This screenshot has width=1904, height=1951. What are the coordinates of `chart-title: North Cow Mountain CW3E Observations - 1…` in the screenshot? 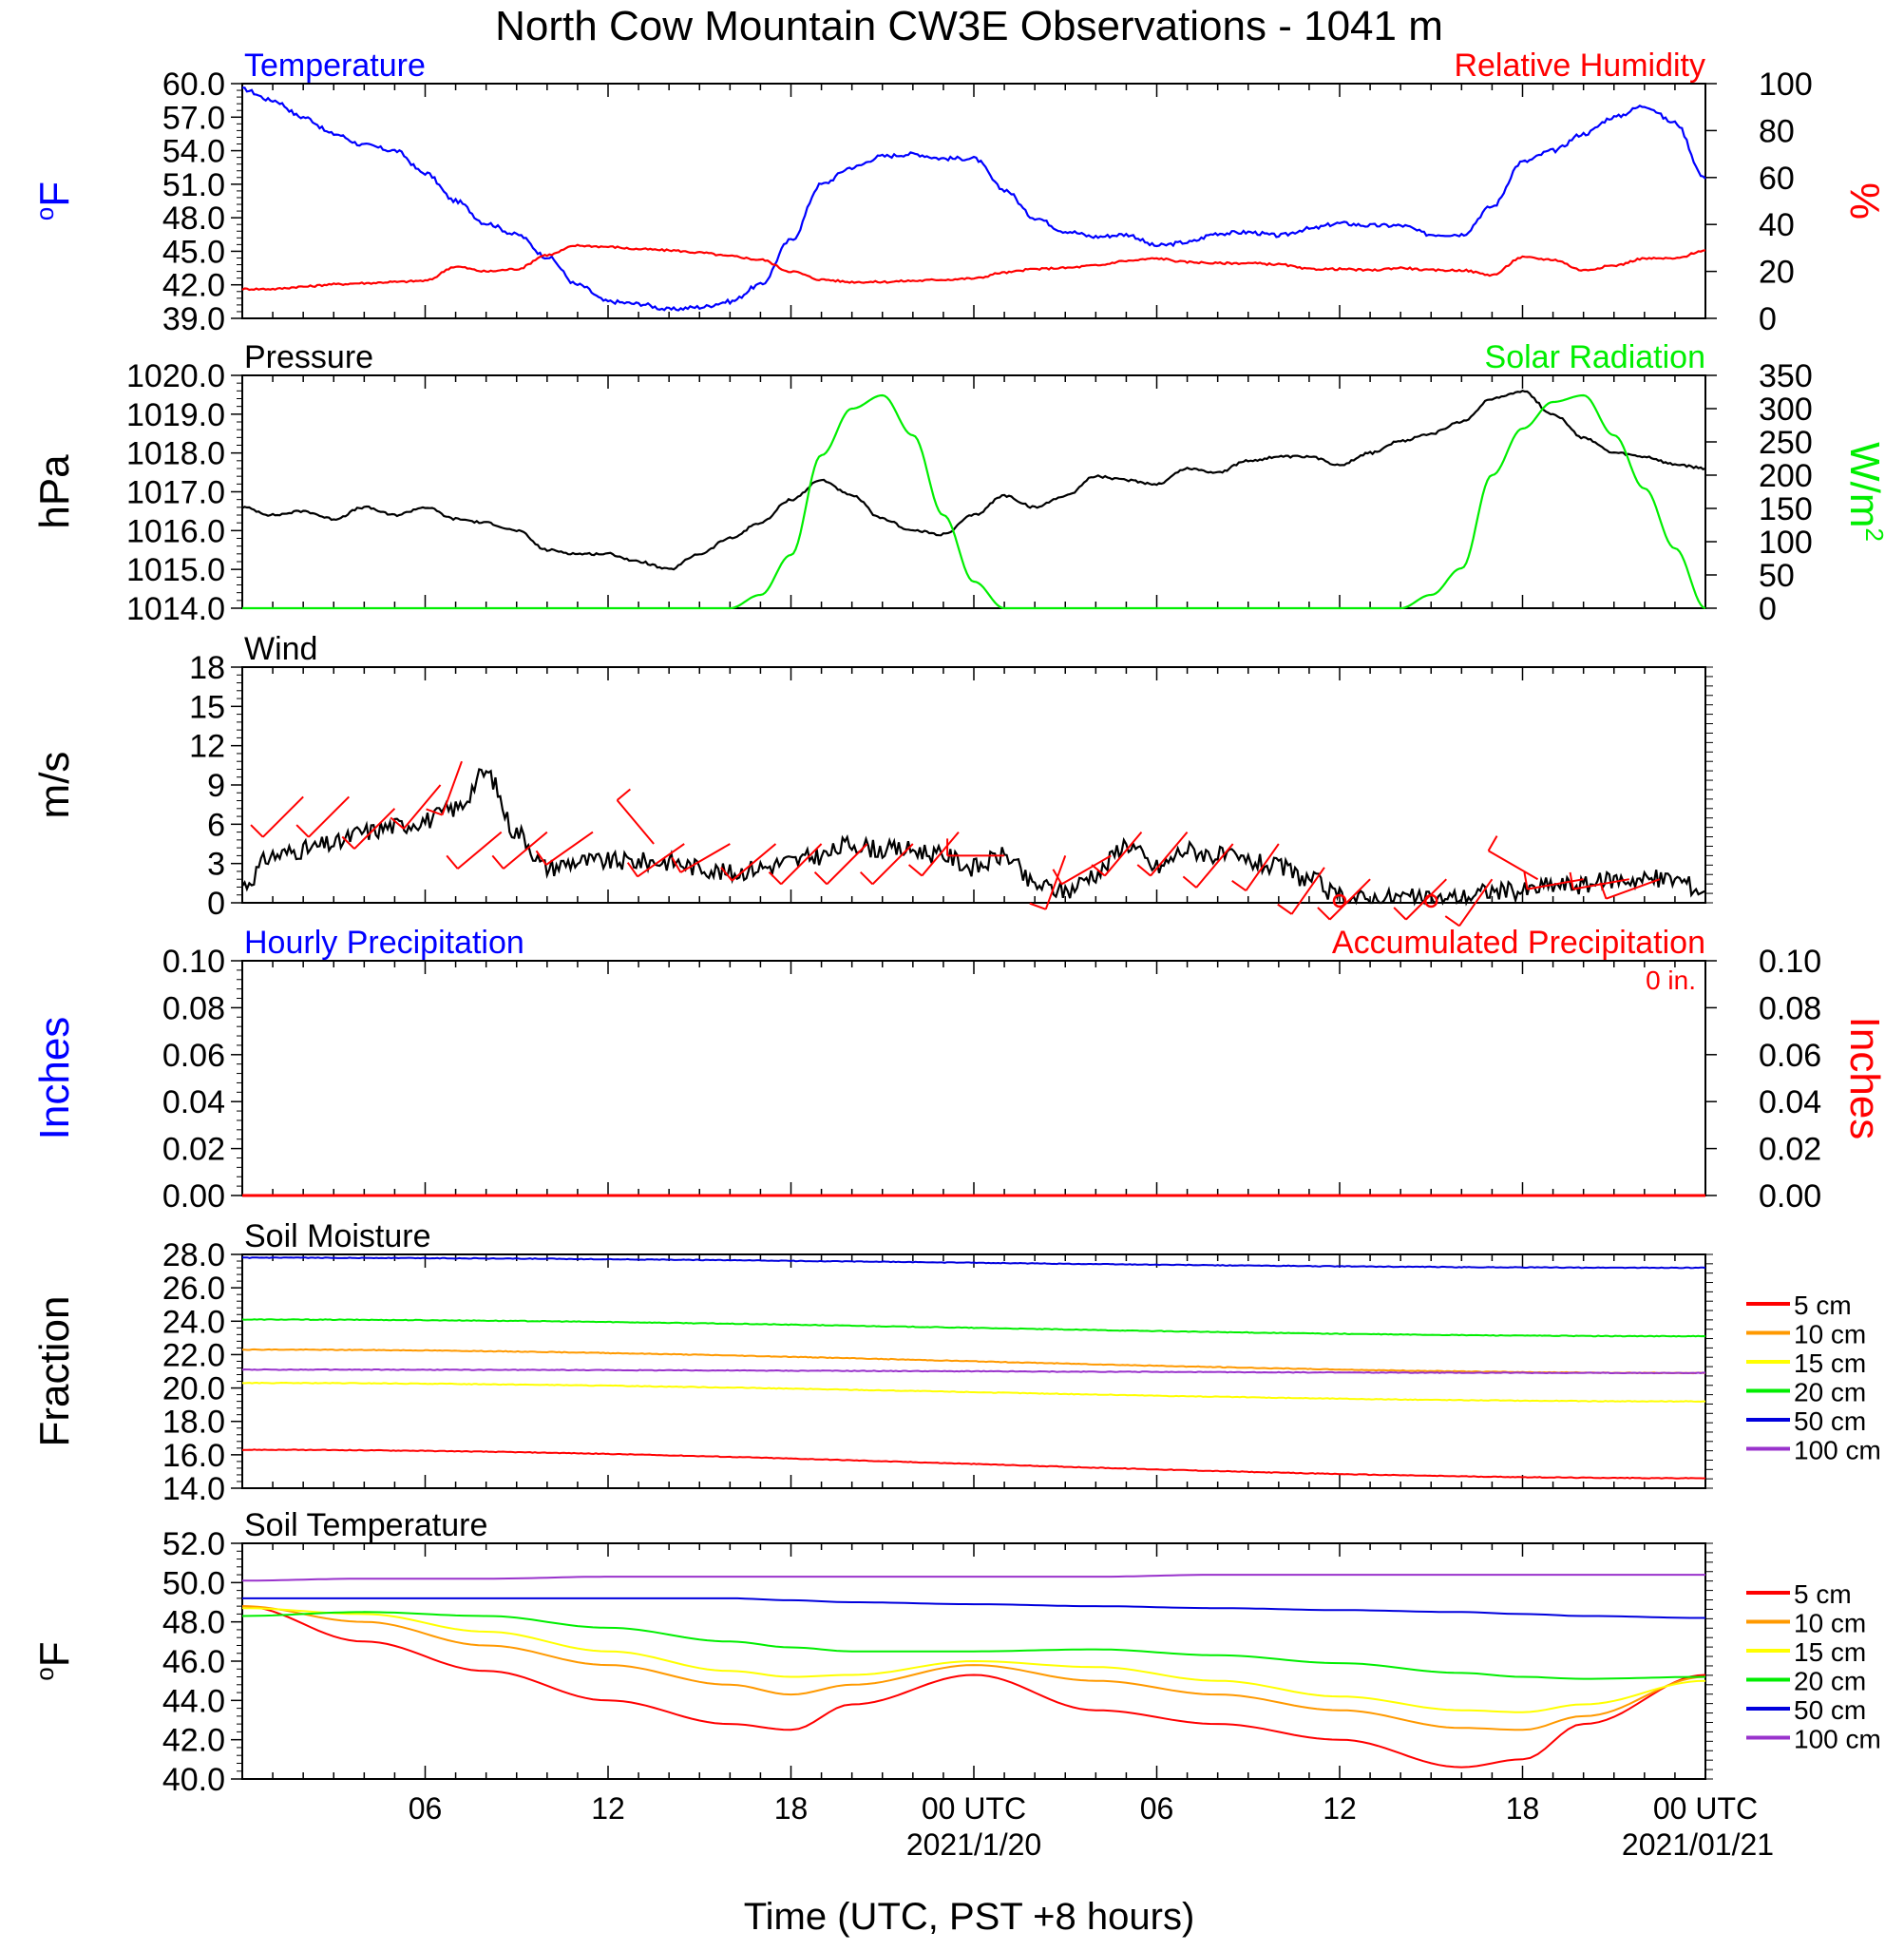 It's located at (969, 26).